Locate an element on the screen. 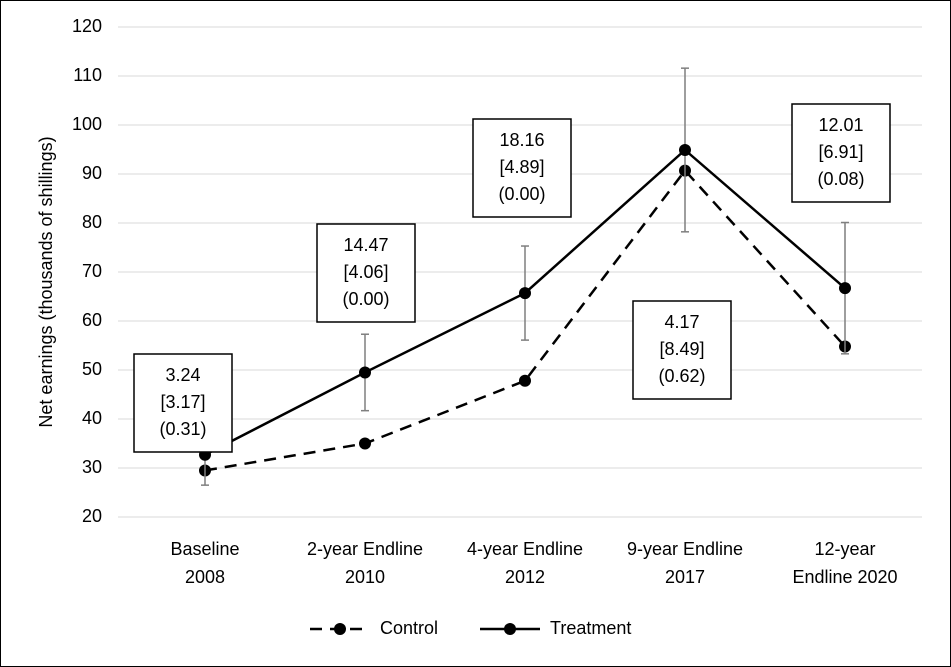 The image size is (951, 667). x-tick-label: 12-year is located at coordinates (844, 549).